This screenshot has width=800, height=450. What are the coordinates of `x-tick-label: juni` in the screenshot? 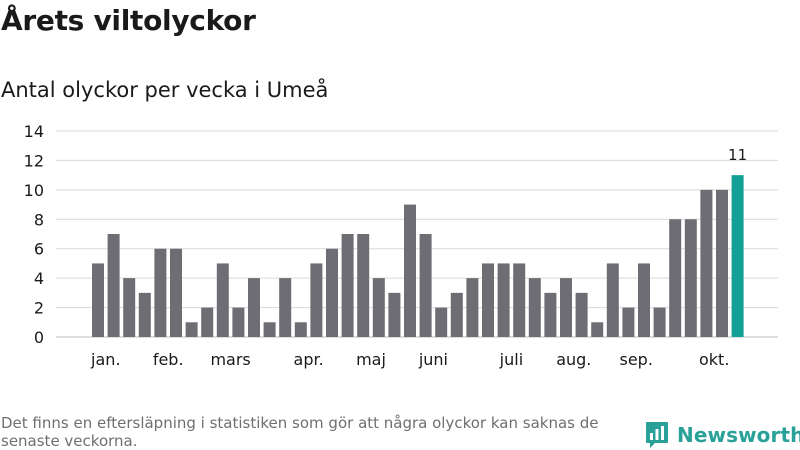 It's located at (433, 359).